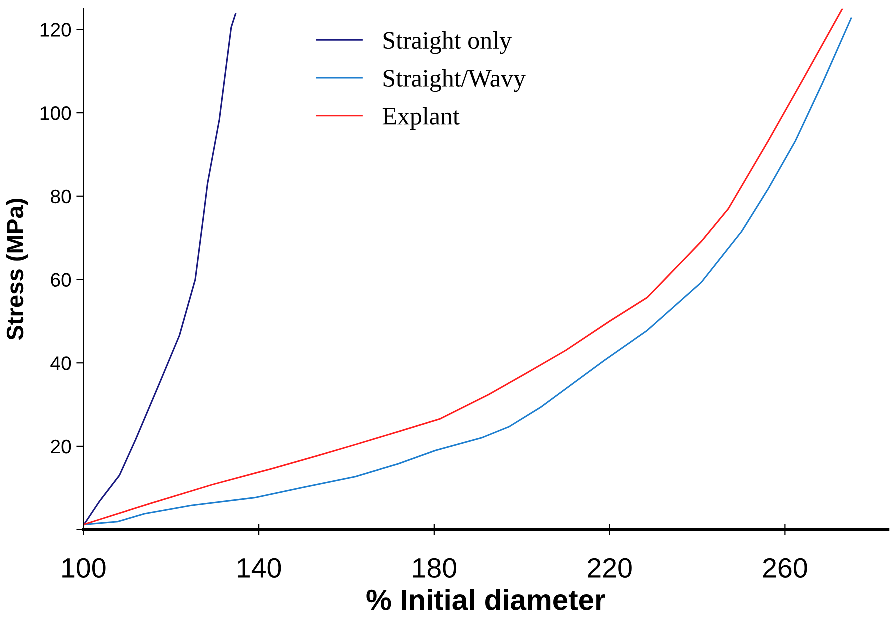 The height and width of the screenshot is (633, 890). Describe the element at coordinates (421, 118) in the screenshot. I see `legend-label: Explant` at that location.